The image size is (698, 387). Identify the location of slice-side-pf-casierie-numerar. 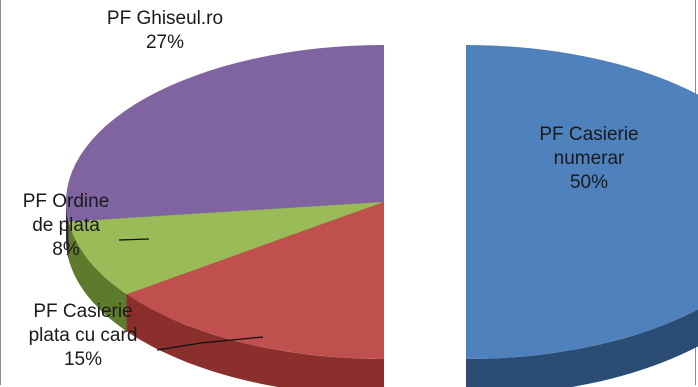
(582, 348).